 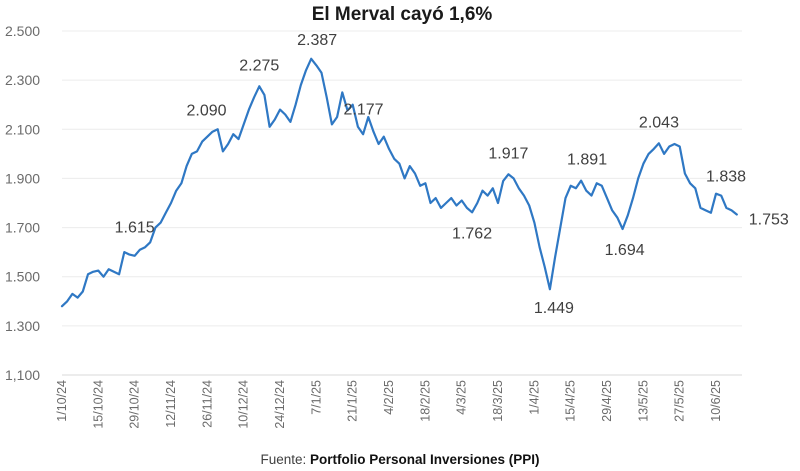 I want to click on y-tick-label: 1,100, so click(x=22, y=375).